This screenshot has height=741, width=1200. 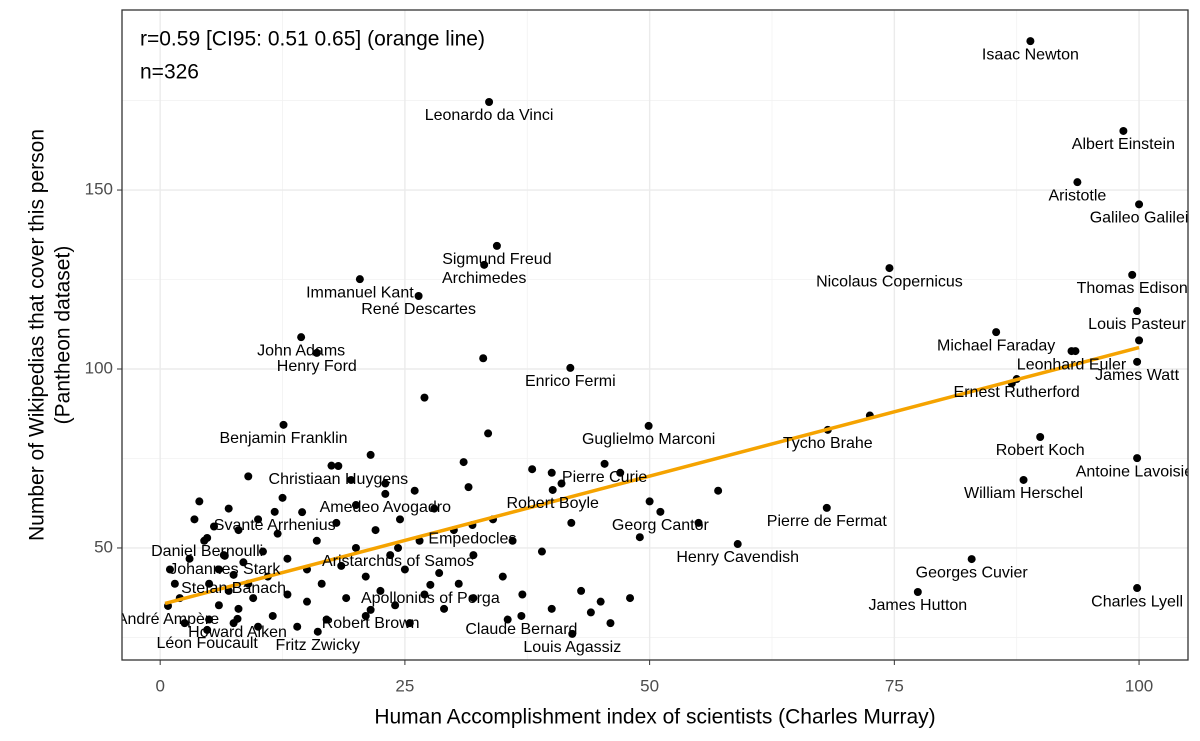 I want to click on point-label: Ernest Rutherford, so click(x=1017, y=392).